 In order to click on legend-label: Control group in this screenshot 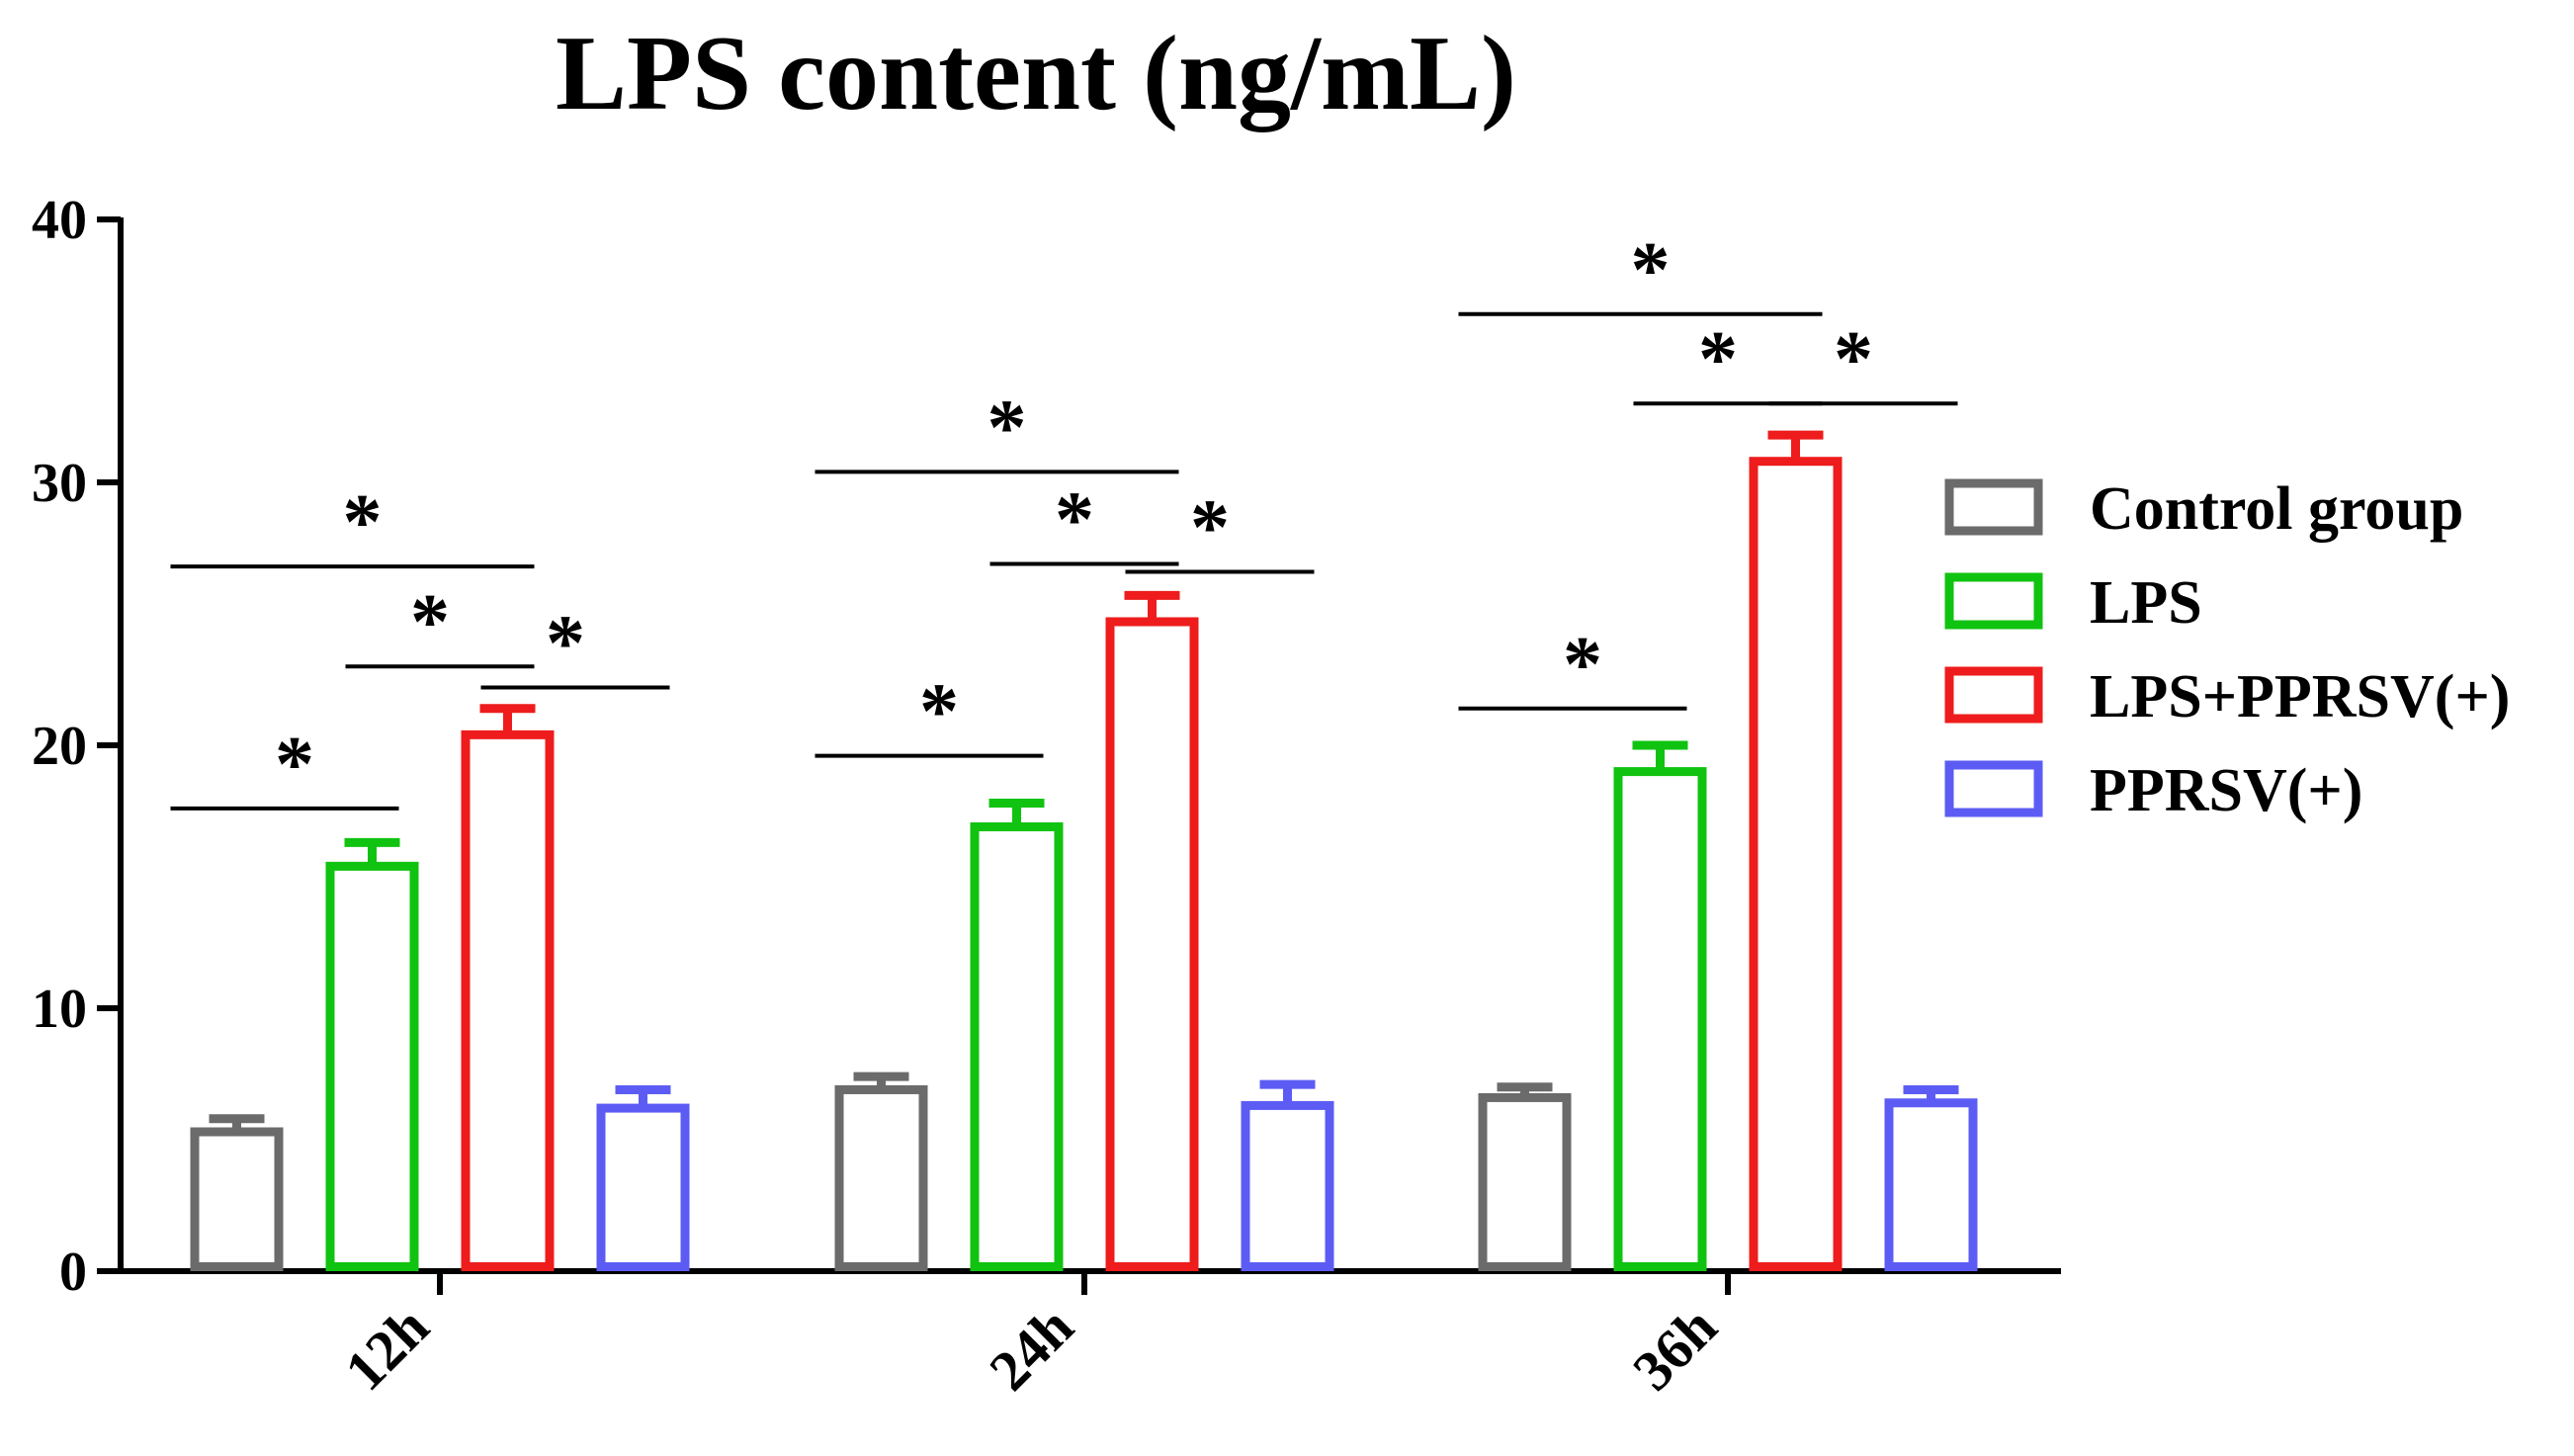, I will do `click(2276, 509)`.